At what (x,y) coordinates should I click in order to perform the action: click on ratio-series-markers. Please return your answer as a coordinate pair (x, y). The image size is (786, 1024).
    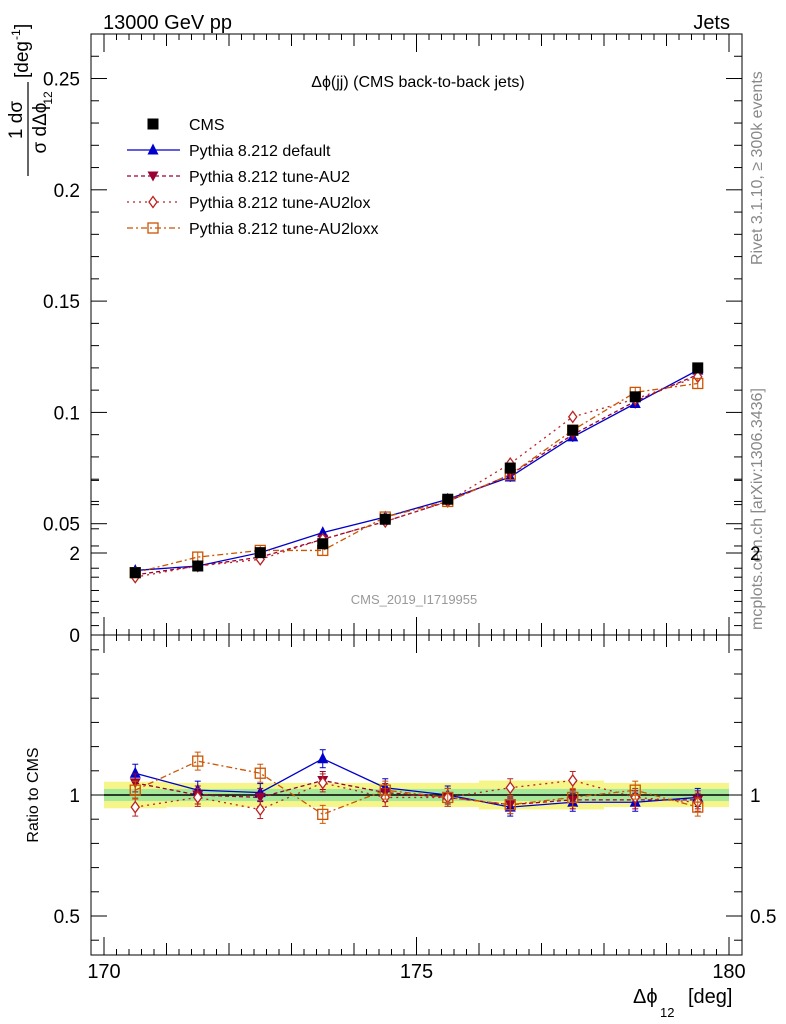
    Looking at the image, I should click on (416, 786).